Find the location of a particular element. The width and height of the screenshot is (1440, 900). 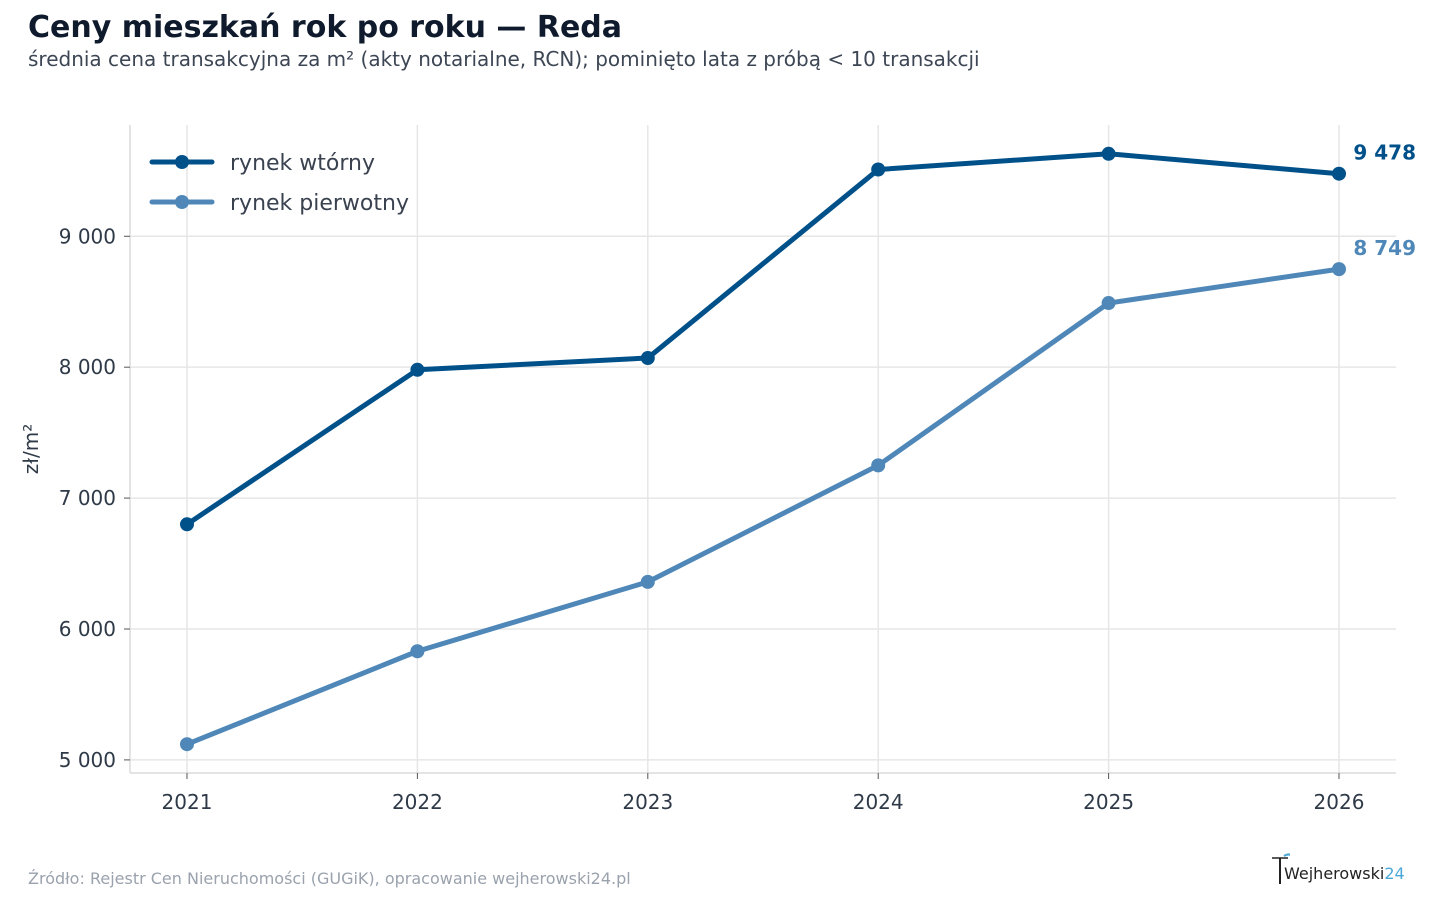

y-tick-label: 6 000 is located at coordinates (87, 629).